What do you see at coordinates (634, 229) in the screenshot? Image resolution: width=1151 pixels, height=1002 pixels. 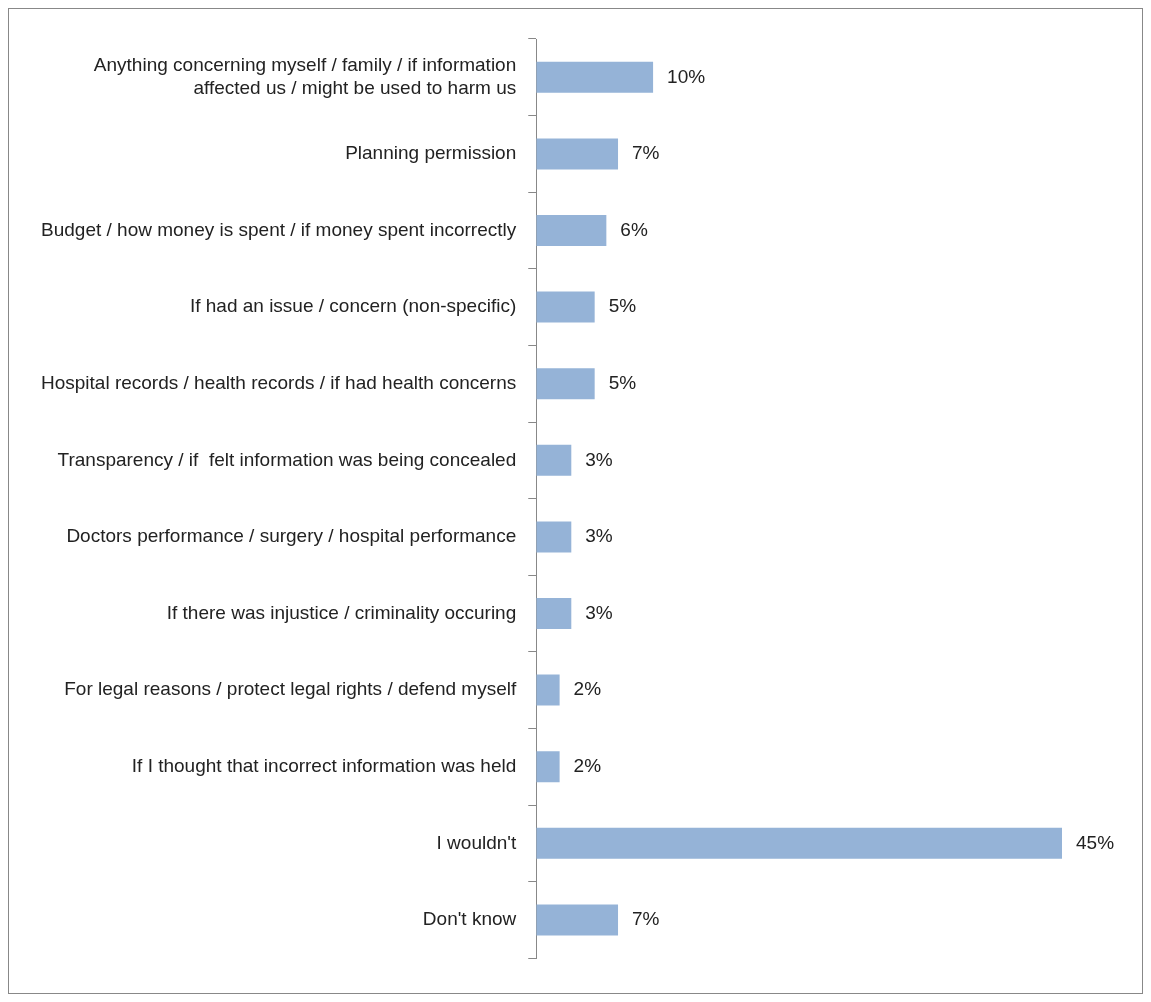 I see `data-label: 6%` at bounding box center [634, 229].